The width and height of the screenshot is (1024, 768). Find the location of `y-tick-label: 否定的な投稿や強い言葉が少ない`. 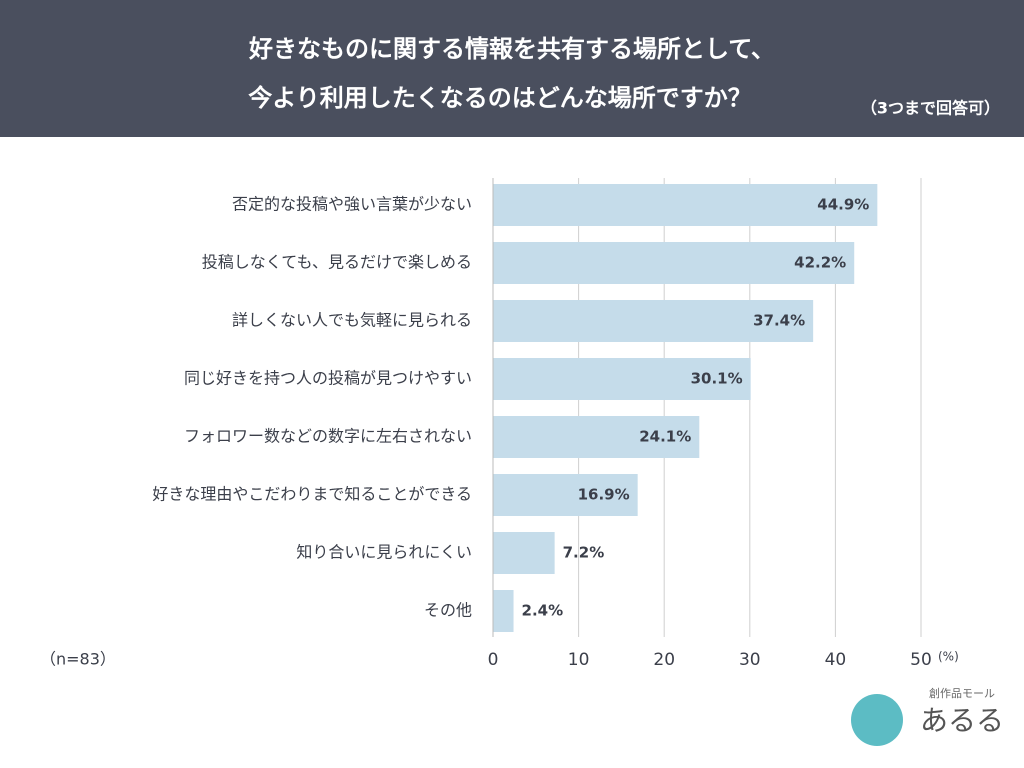

y-tick-label: 否定的な投稿や強い言葉が少ない is located at coordinates (352, 204).